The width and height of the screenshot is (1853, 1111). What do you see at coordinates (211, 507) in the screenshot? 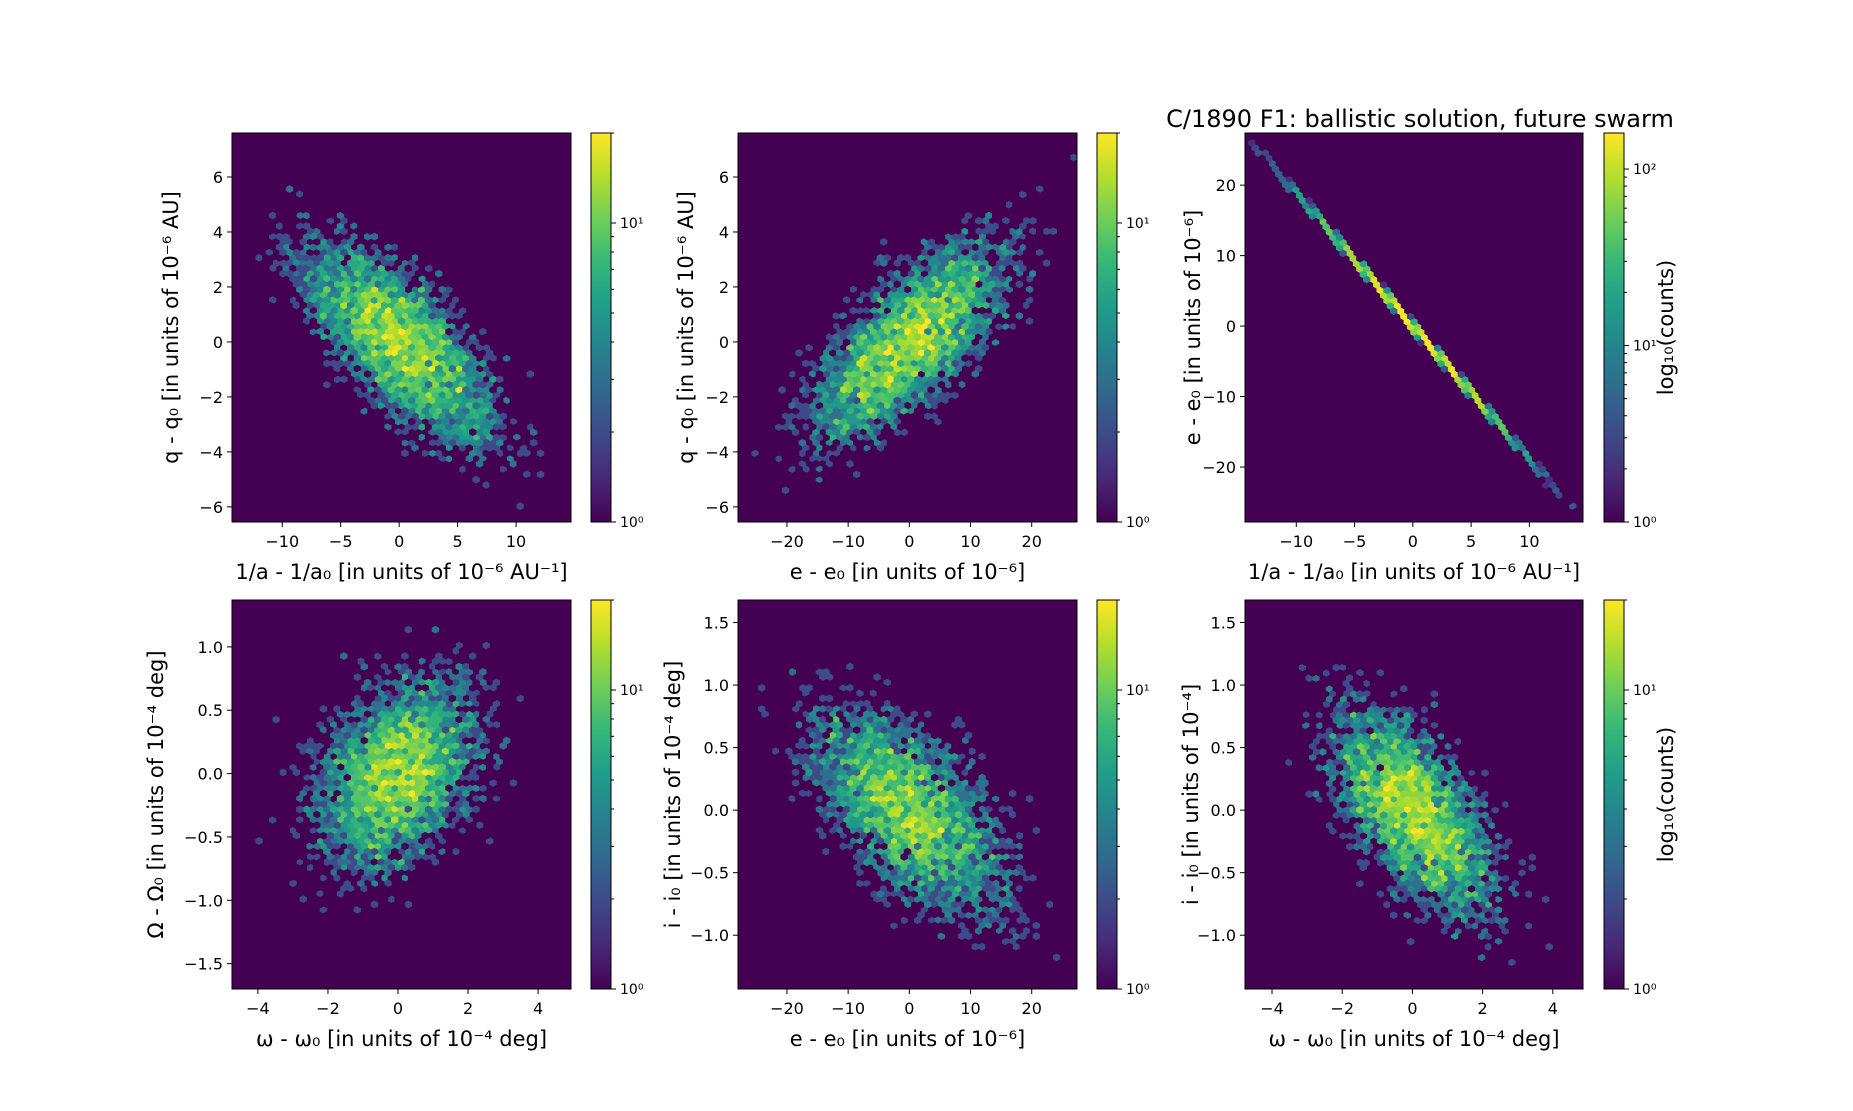
I see `y-tick-label: −6` at bounding box center [211, 507].